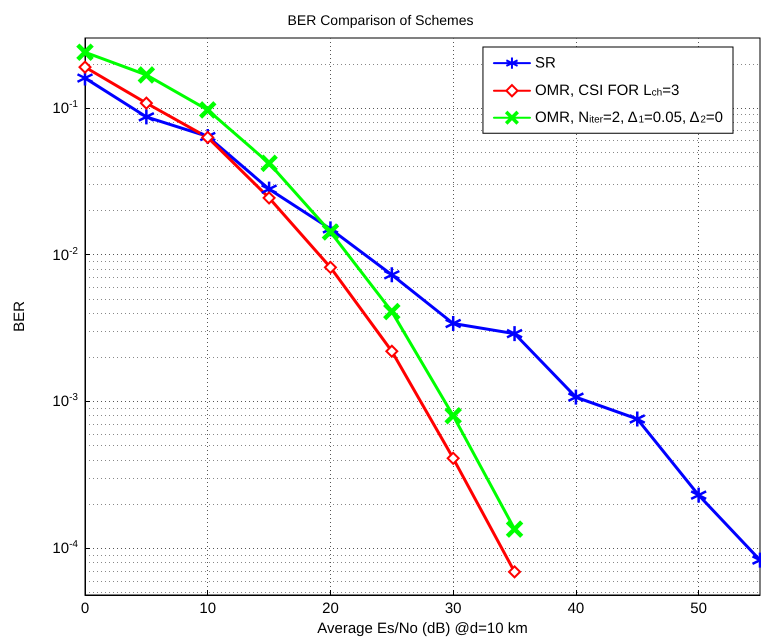 This screenshot has width=761, height=641. Describe the element at coordinates (381, 20) in the screenshot. I see `chart-title: BER Comparison of Schemes` at that location.